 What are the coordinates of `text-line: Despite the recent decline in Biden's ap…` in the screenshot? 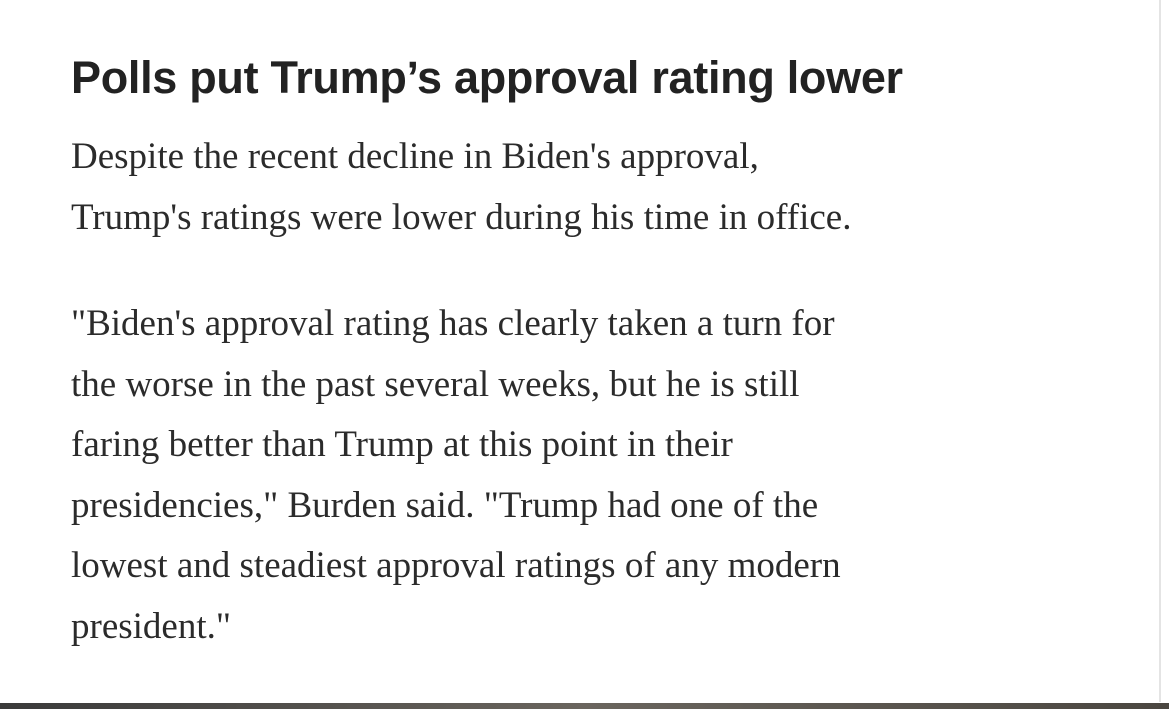 It's located at (415, 156).